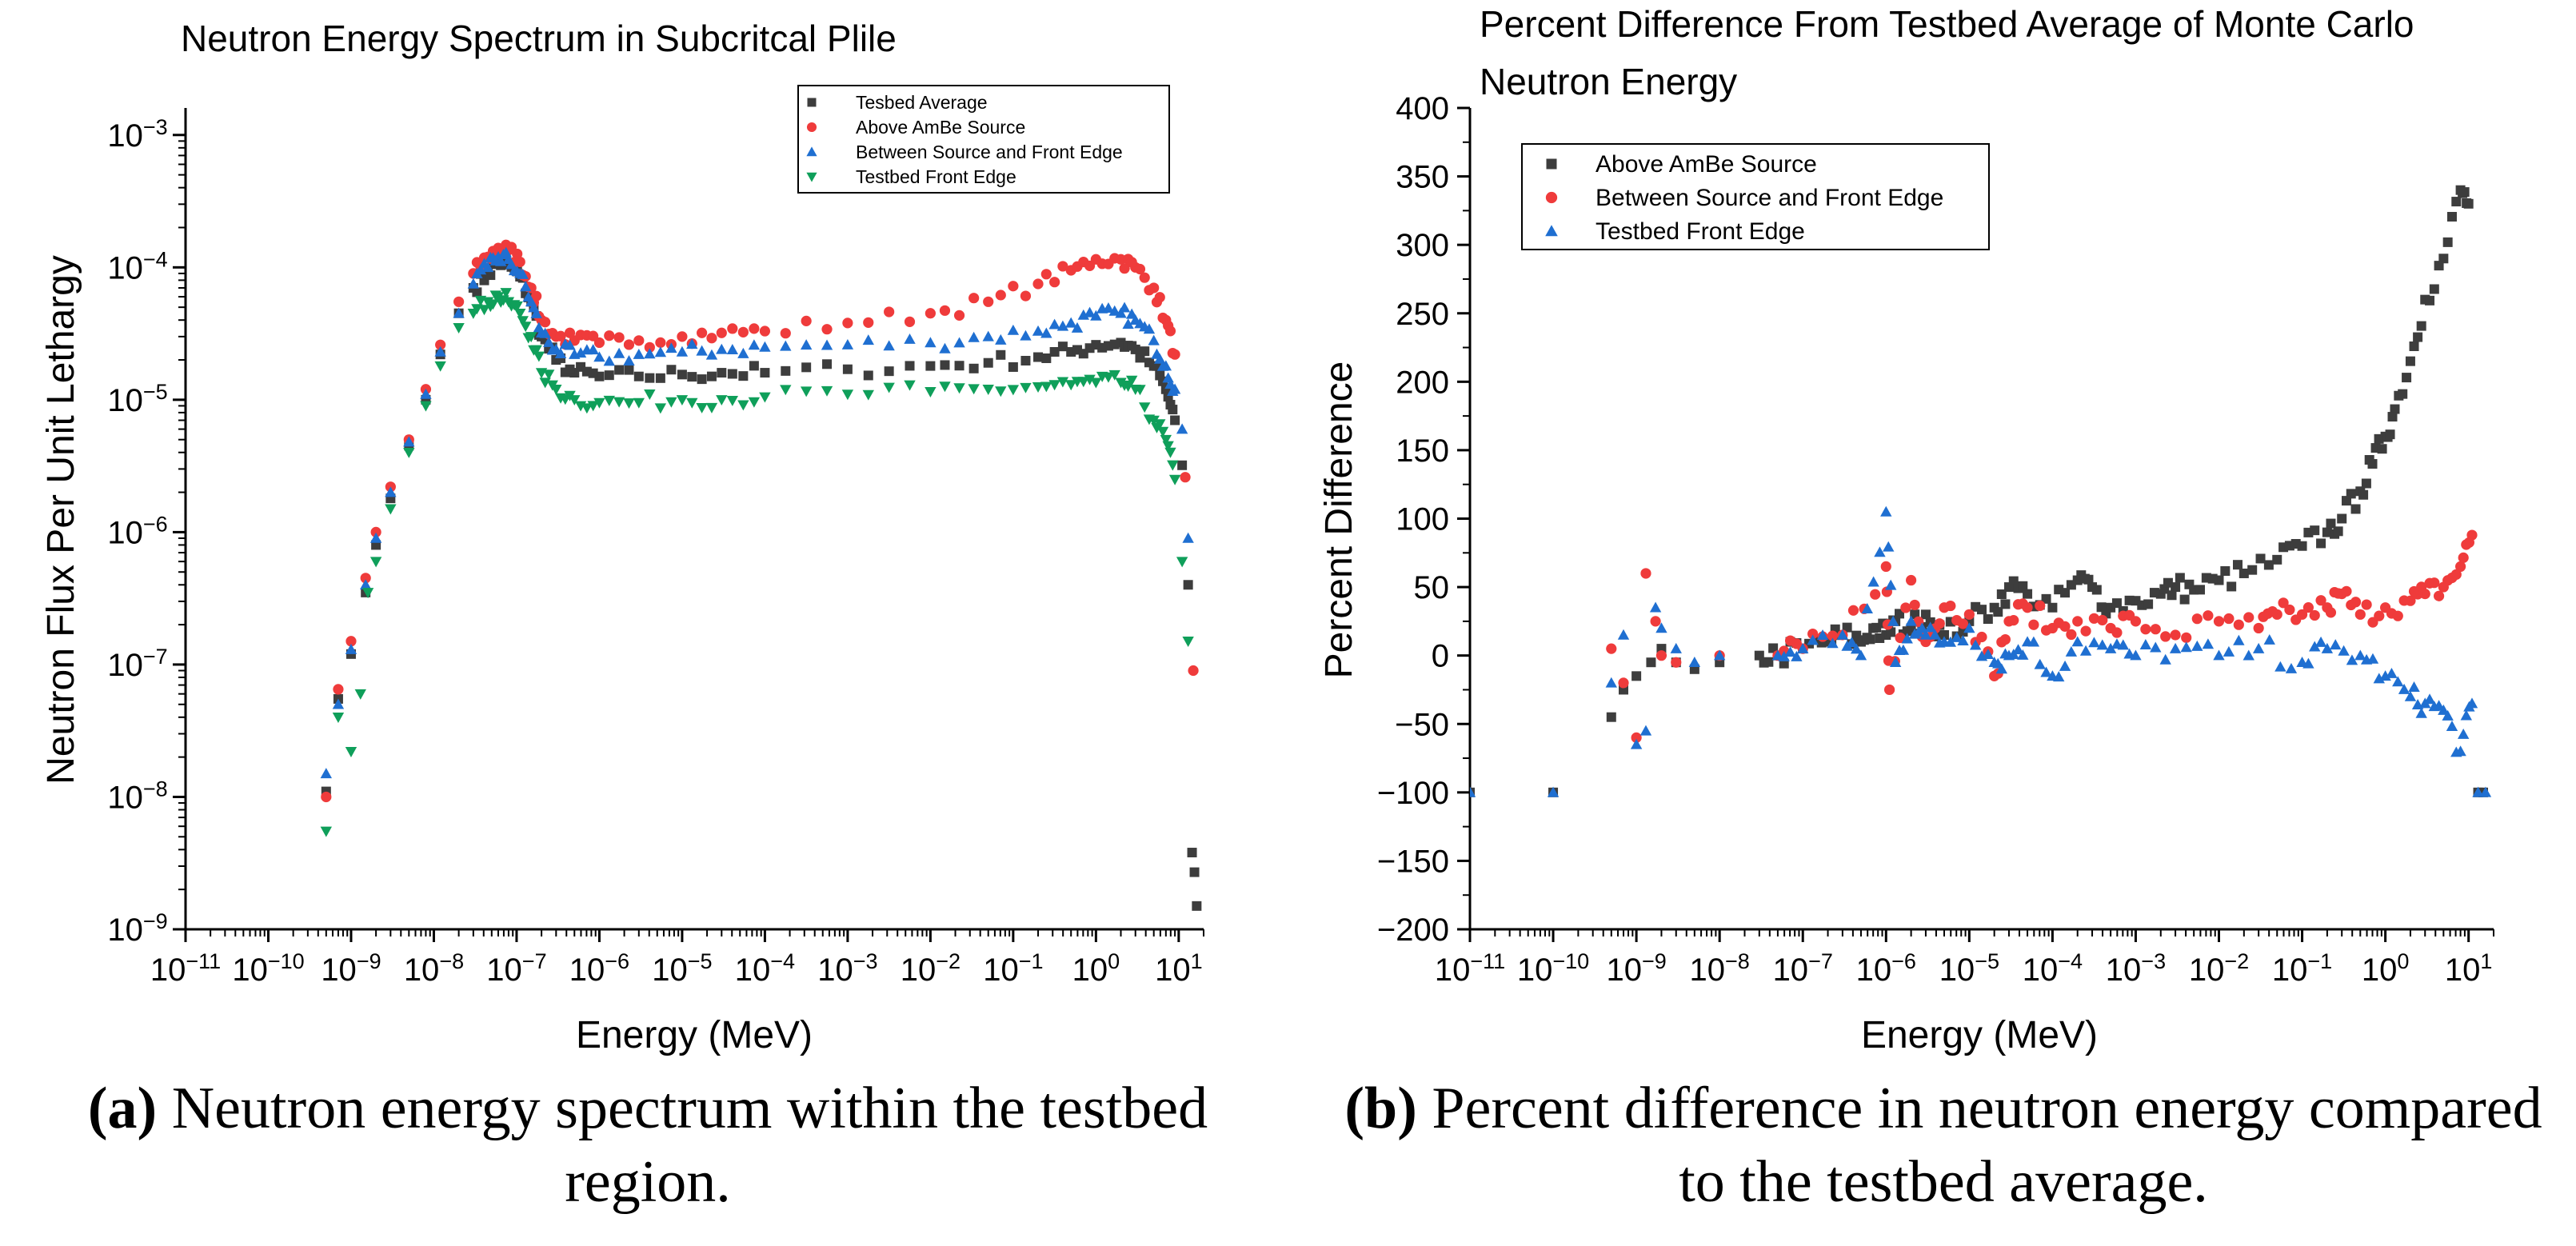 This screenshot has width=2576, height=1246. I want to click on x-tick-label: 10⁻⁴, so click(2053, 968).